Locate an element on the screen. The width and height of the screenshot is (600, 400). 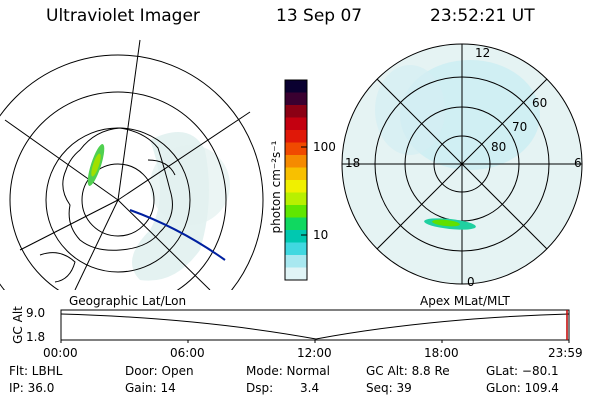
mlt-label-6: 6 is located at coordinates (578, 163).